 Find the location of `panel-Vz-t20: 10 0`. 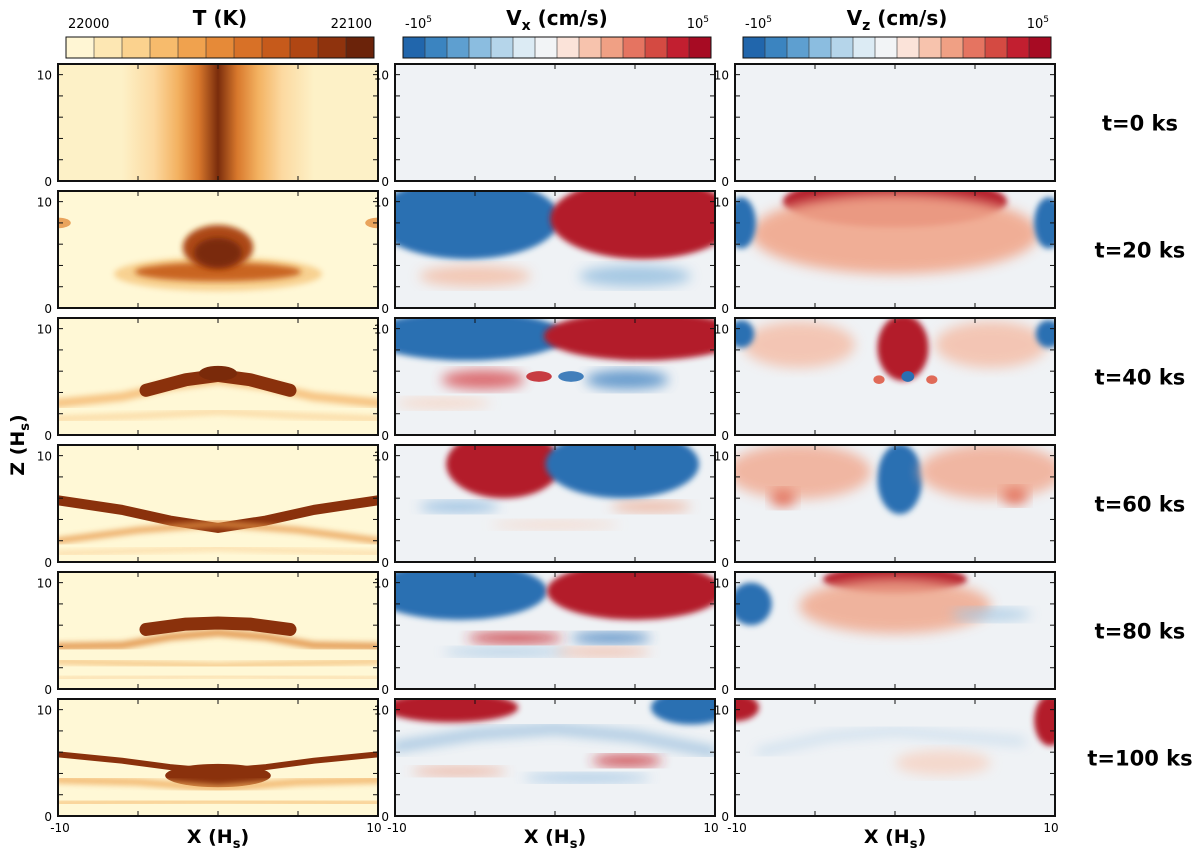

panel-Vz-t20: 10 0 is located at coordinates (885, 253).